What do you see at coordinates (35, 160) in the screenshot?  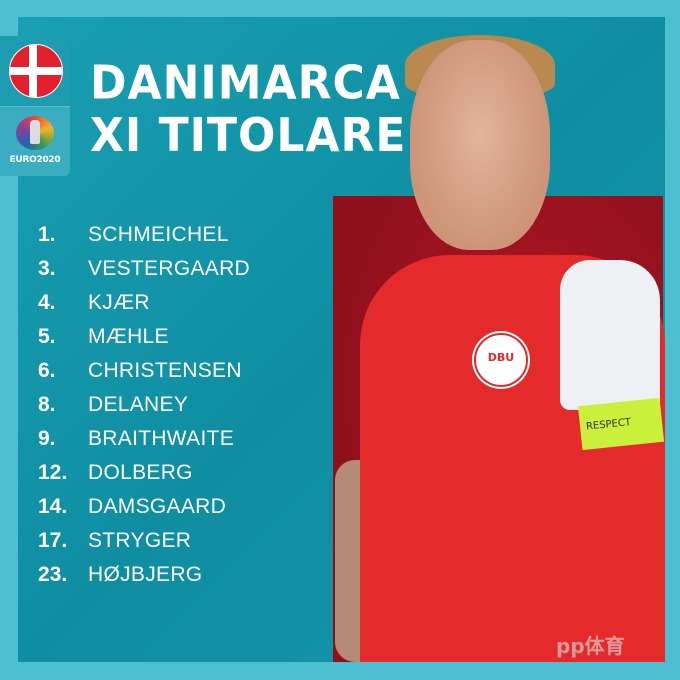 I see `euro2020-logo-text: EURO2020` at bounding box center [35, 160].